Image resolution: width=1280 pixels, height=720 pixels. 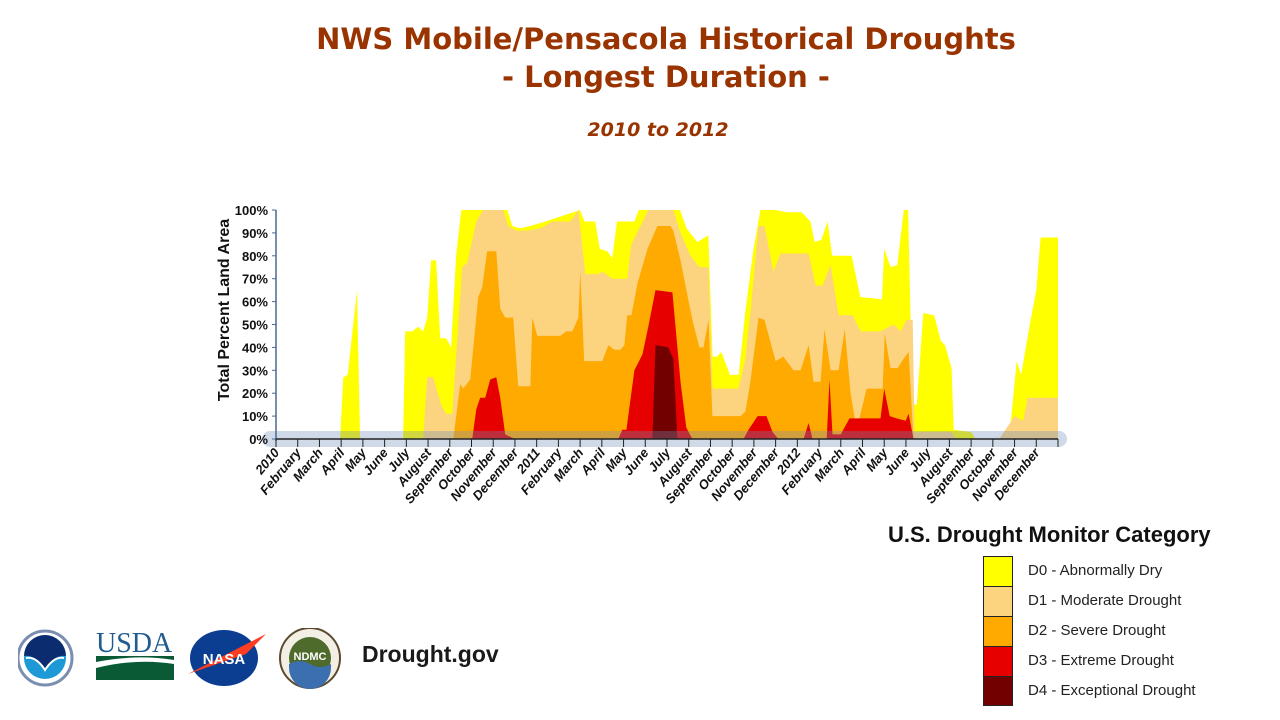 I want to click on drought-gov-link: Drought.gov, so click(x=430, y=654).